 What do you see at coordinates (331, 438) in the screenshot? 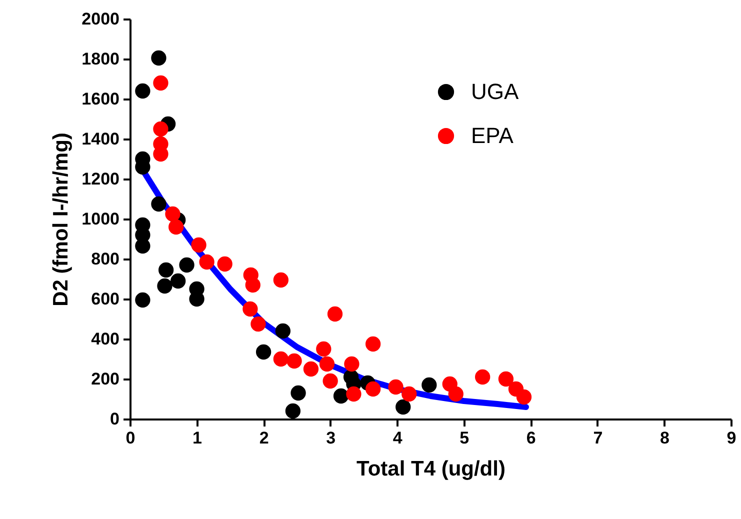
I see `x-tick-label: 3` at bounding box center [331, 438].